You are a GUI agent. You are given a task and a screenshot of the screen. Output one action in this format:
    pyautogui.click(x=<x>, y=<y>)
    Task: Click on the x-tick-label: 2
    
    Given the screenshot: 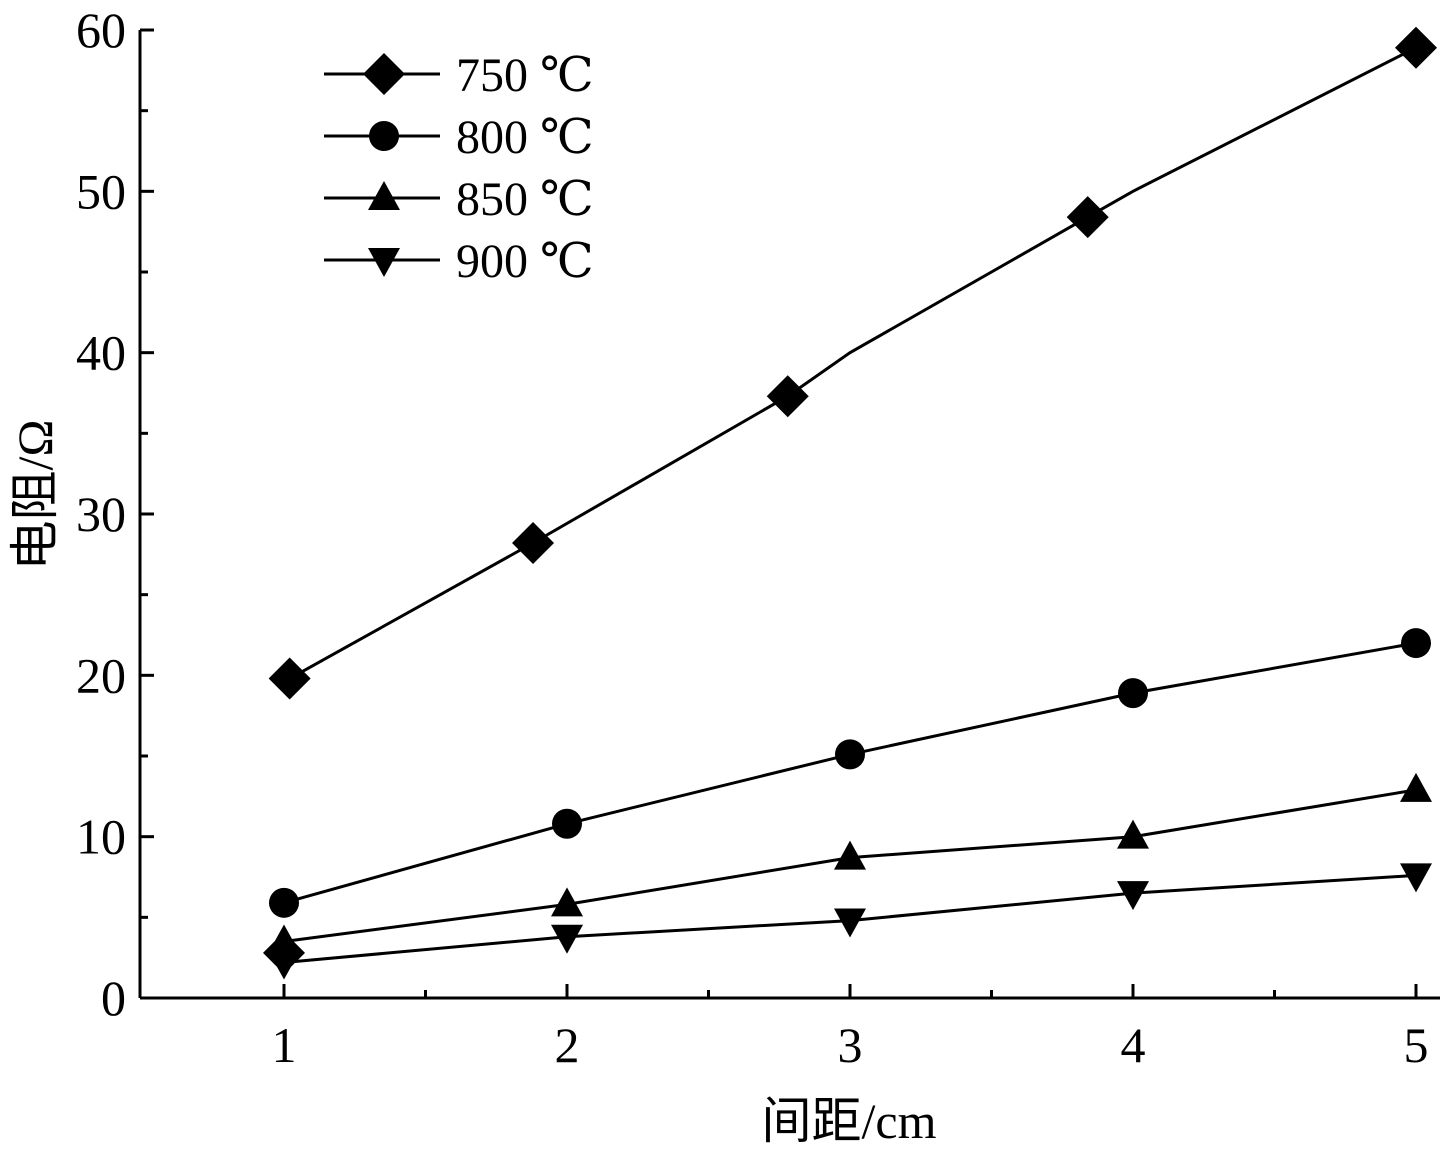 What is the action you would take?
    pyautogui.click(x=567, y=1045)
    